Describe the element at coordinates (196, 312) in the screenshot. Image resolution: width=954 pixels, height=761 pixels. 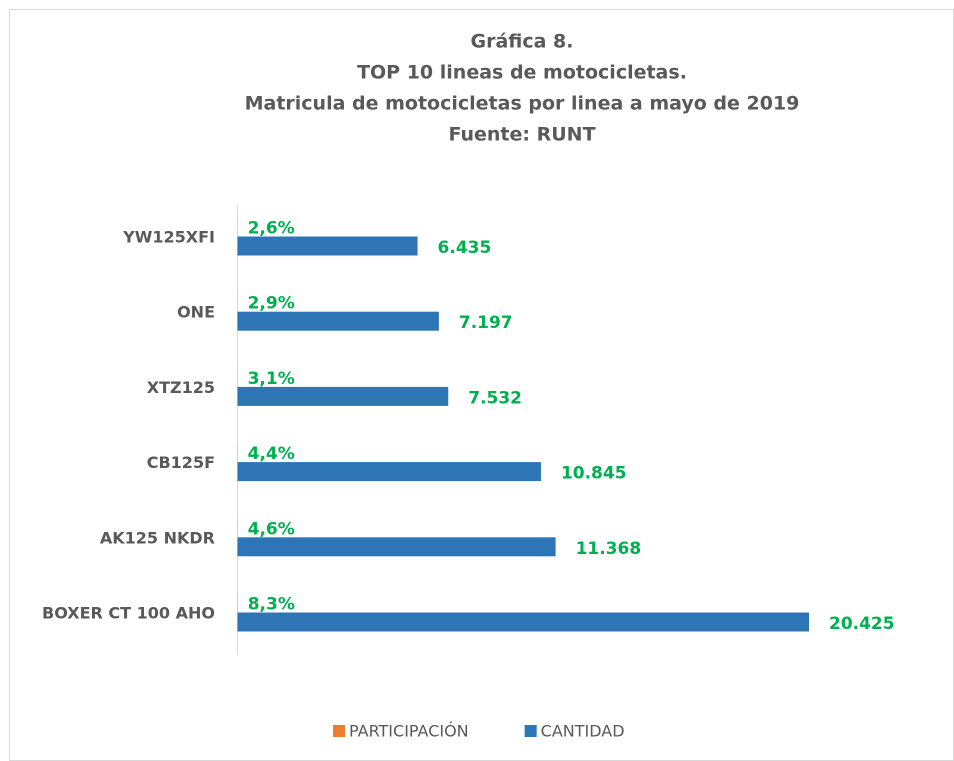
I see `y-tick-label: ONE` at that location.